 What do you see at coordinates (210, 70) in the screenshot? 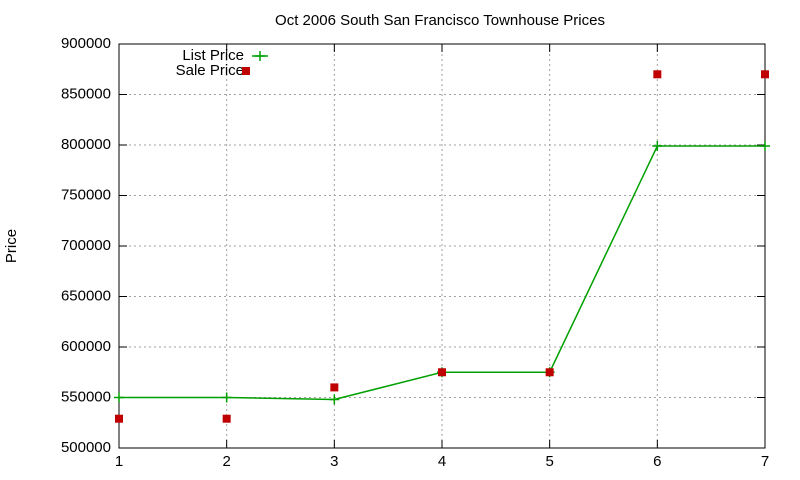
I see `legend-label: Sale Price` at bounding box center [210, 70].